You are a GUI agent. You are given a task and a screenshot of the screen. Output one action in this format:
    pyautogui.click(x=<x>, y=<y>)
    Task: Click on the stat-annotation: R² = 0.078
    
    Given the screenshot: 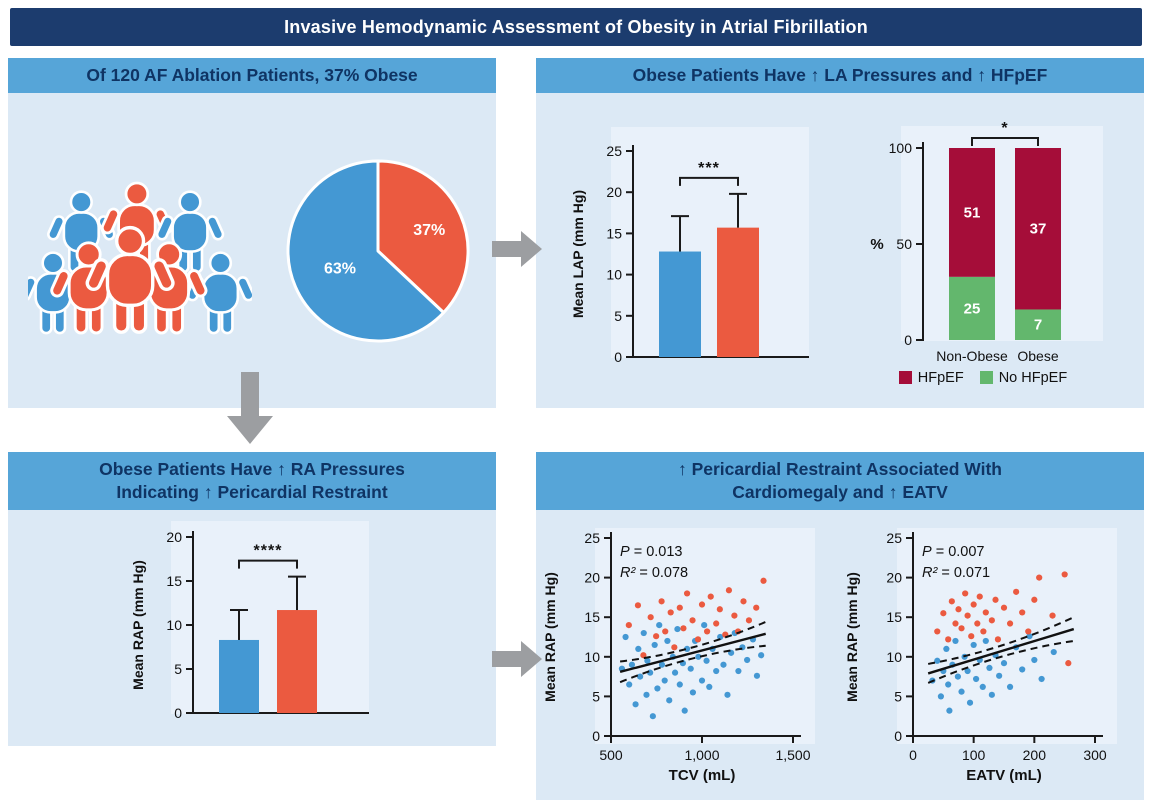 What is the action you would take?
    pyautogui.click(x=654, y=573)
    